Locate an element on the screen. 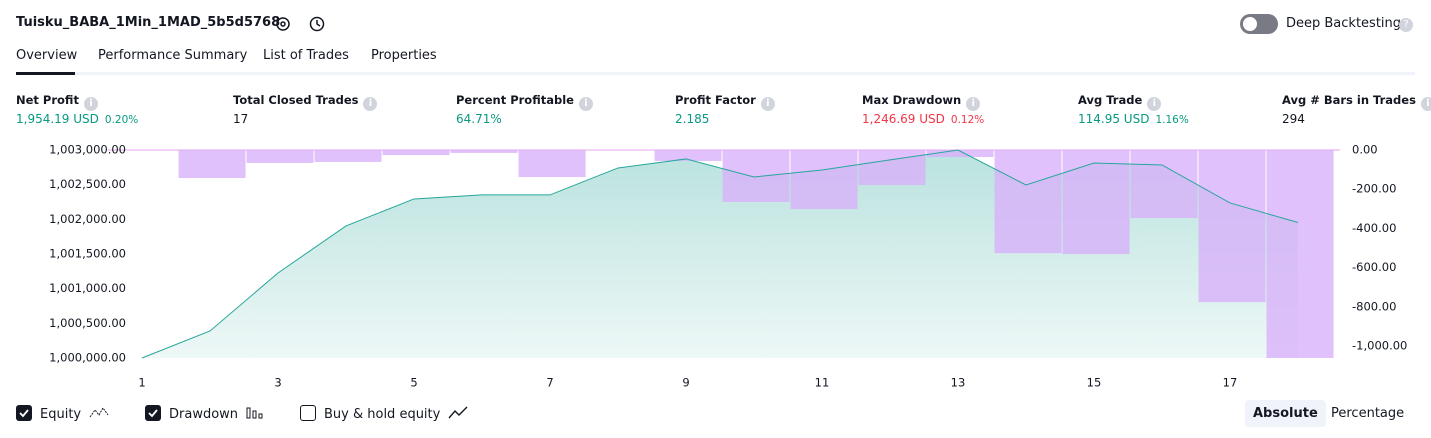 Image resolution: width=1431 pixels, height=438 pixels. y2-tick-label: -800.00 is located at coordinates (1374, 306).